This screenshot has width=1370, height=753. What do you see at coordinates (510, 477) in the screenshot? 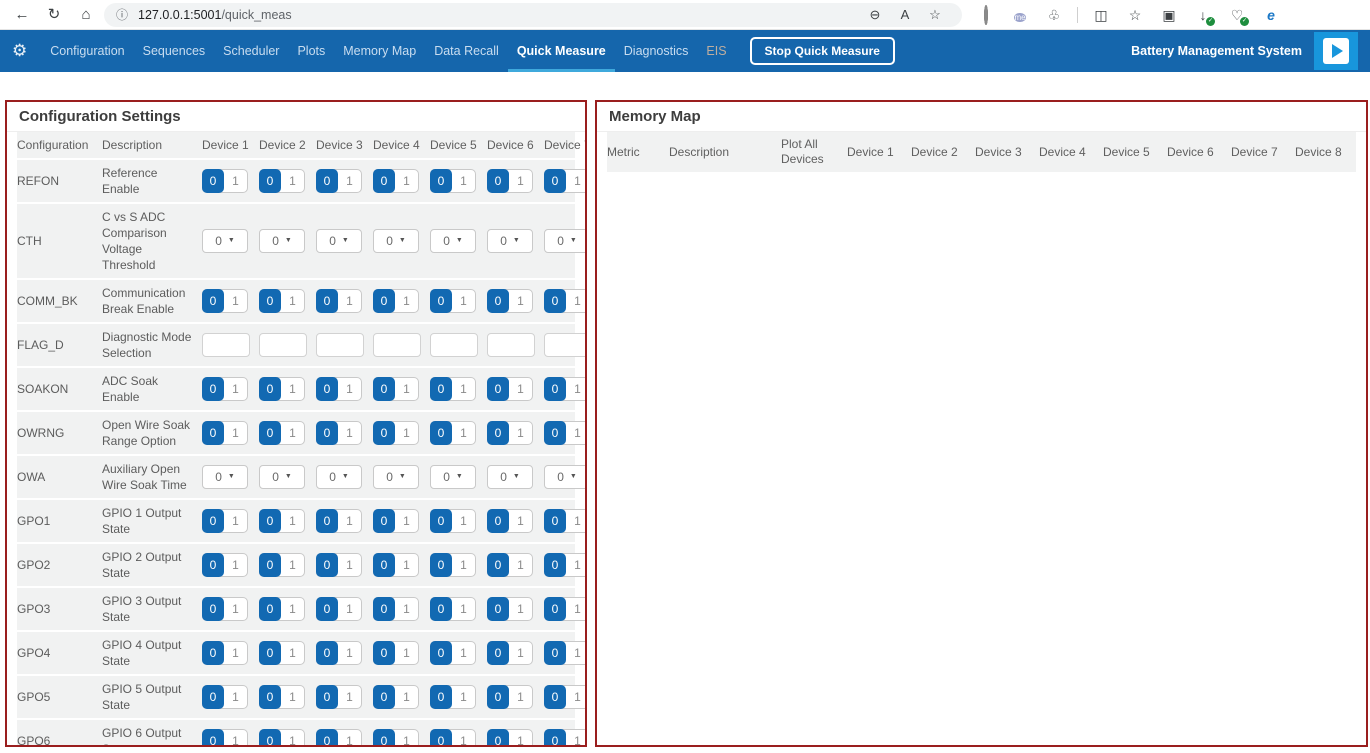
I see `select-owa-device-6: 0 ▼` at bounding box center [510, 477].